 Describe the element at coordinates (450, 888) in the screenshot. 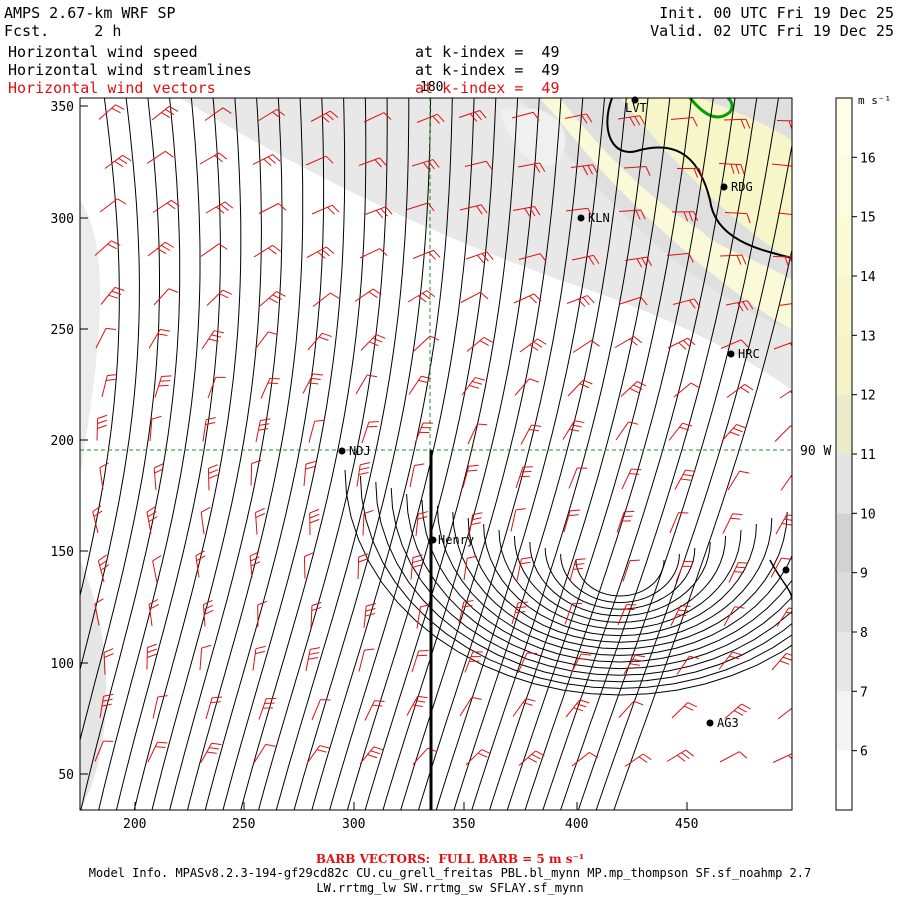

I see `model-info-line2: LW.rrtmg_lw SW.rrtmg_sw SFLAY.sf_mynn` at that location.